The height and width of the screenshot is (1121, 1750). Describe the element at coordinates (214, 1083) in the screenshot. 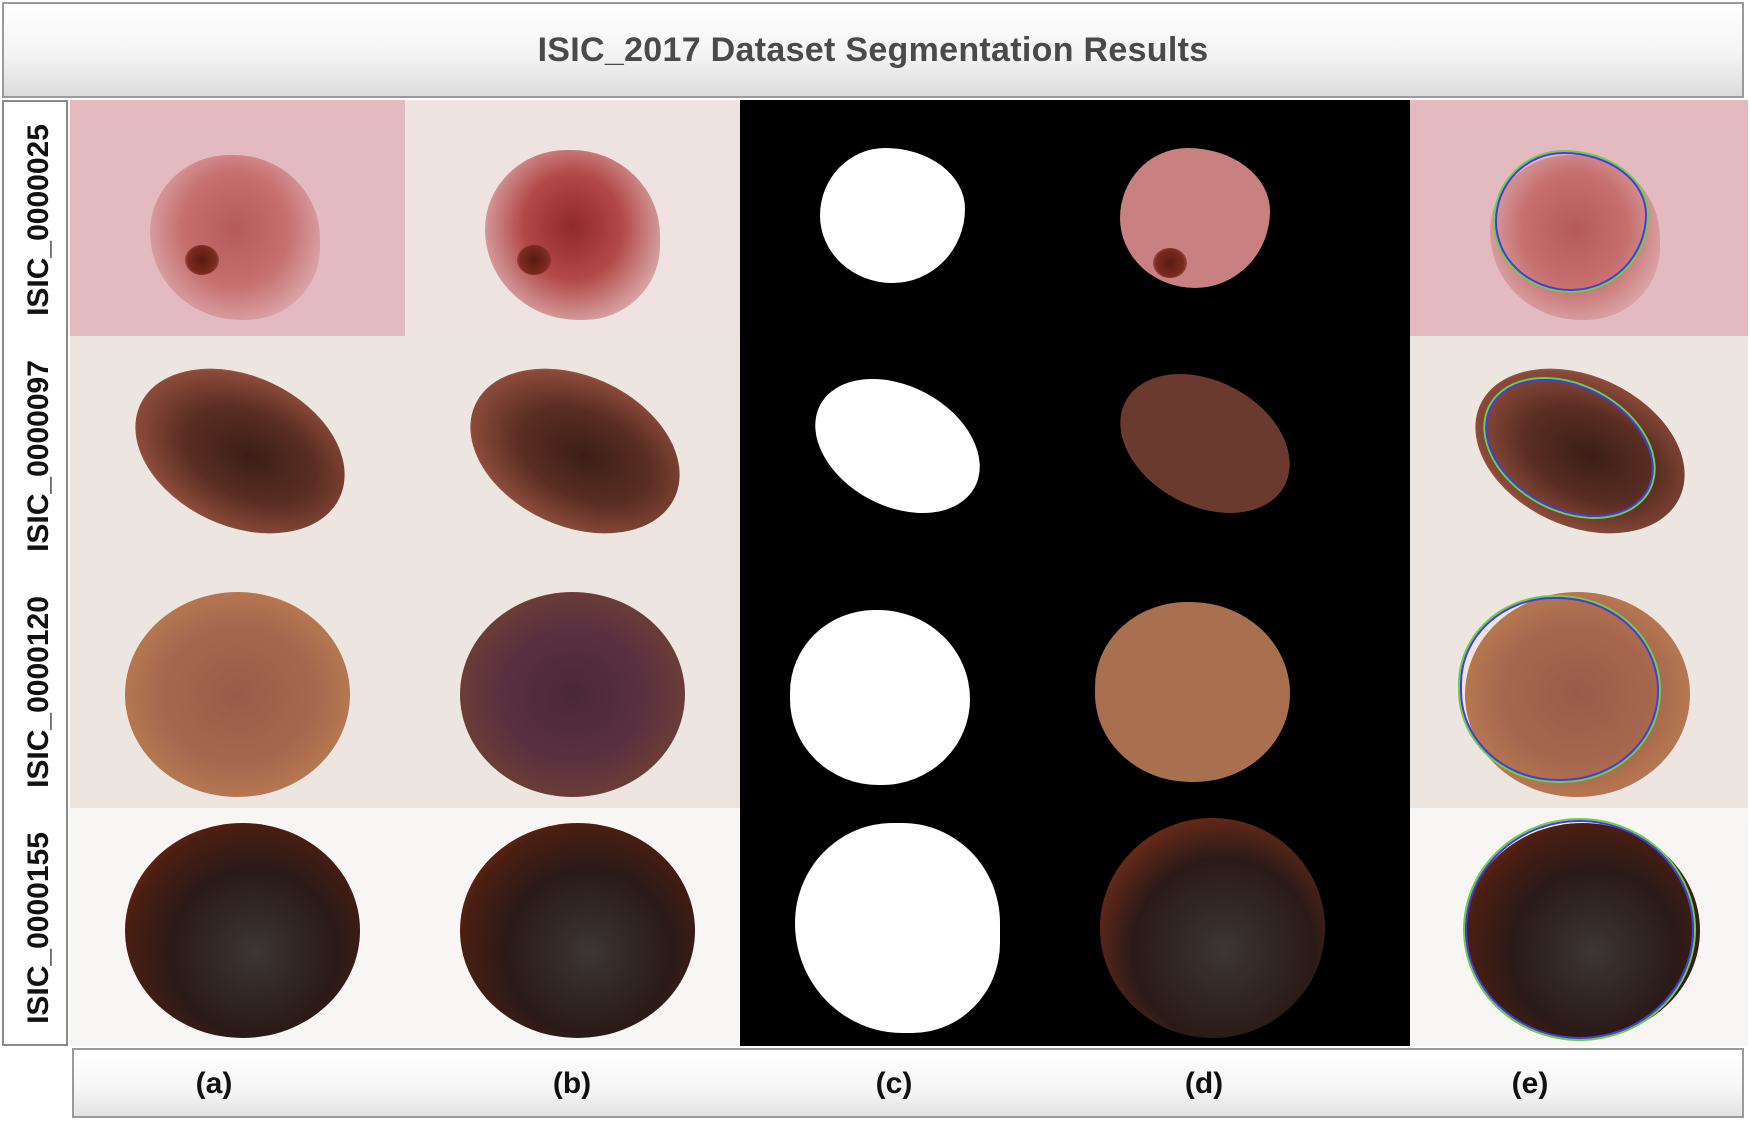

I see `caption-a: (a)` at that location.